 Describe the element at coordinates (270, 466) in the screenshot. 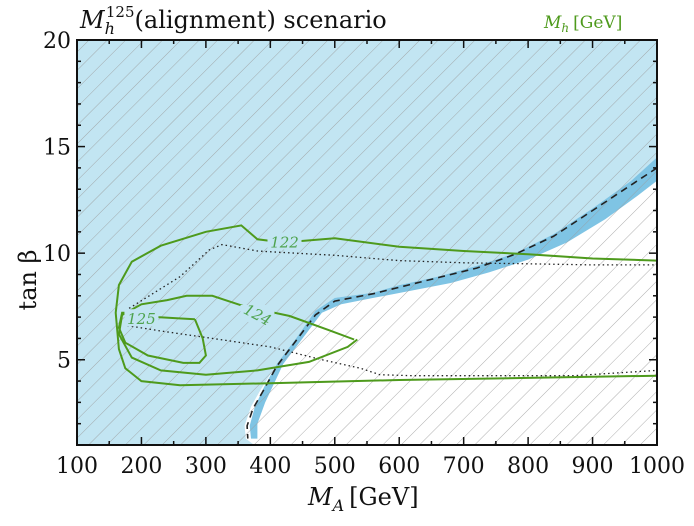

I see `x-tick-label-400: 400` at that location.